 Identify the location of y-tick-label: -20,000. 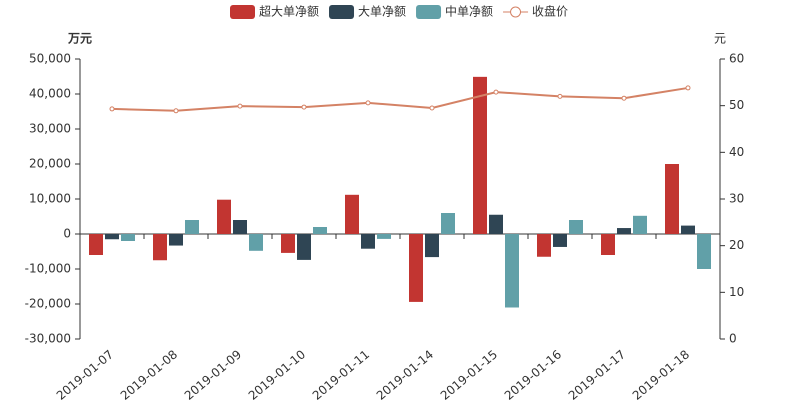
(48, 304).